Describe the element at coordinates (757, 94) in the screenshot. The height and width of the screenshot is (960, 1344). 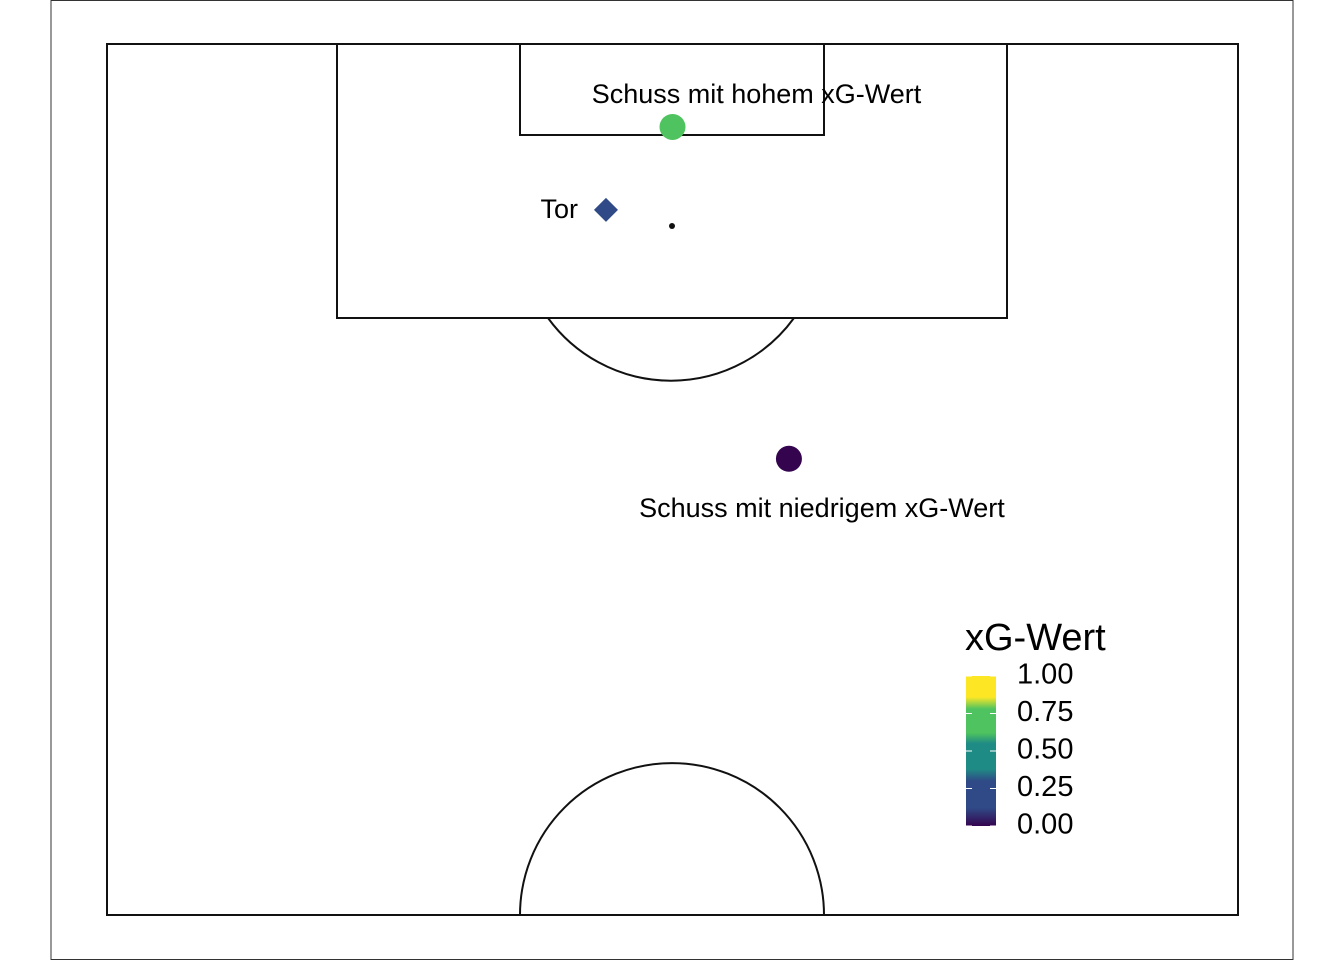
I see `shot-label-0: Schuss mit hohem xG-Wert` at that location.